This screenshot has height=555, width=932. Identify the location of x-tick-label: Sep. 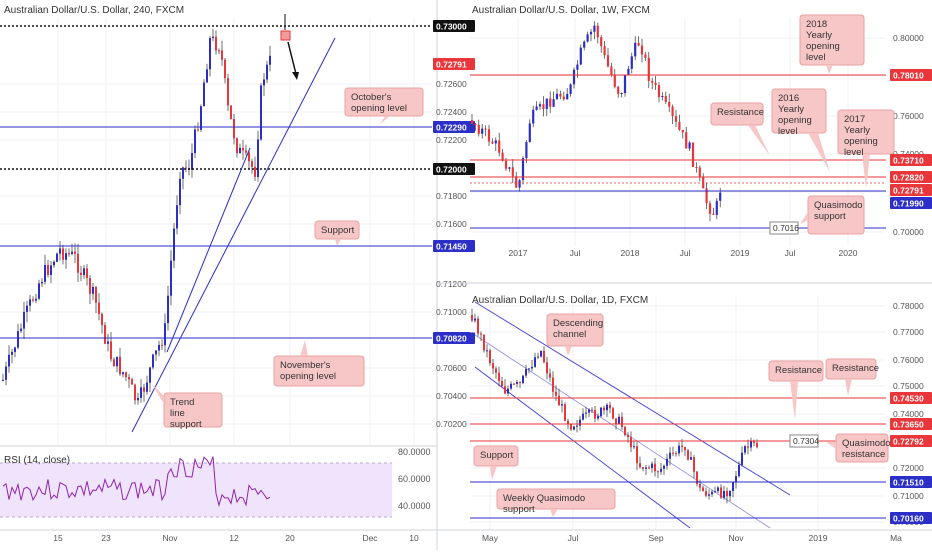
(655, 538).